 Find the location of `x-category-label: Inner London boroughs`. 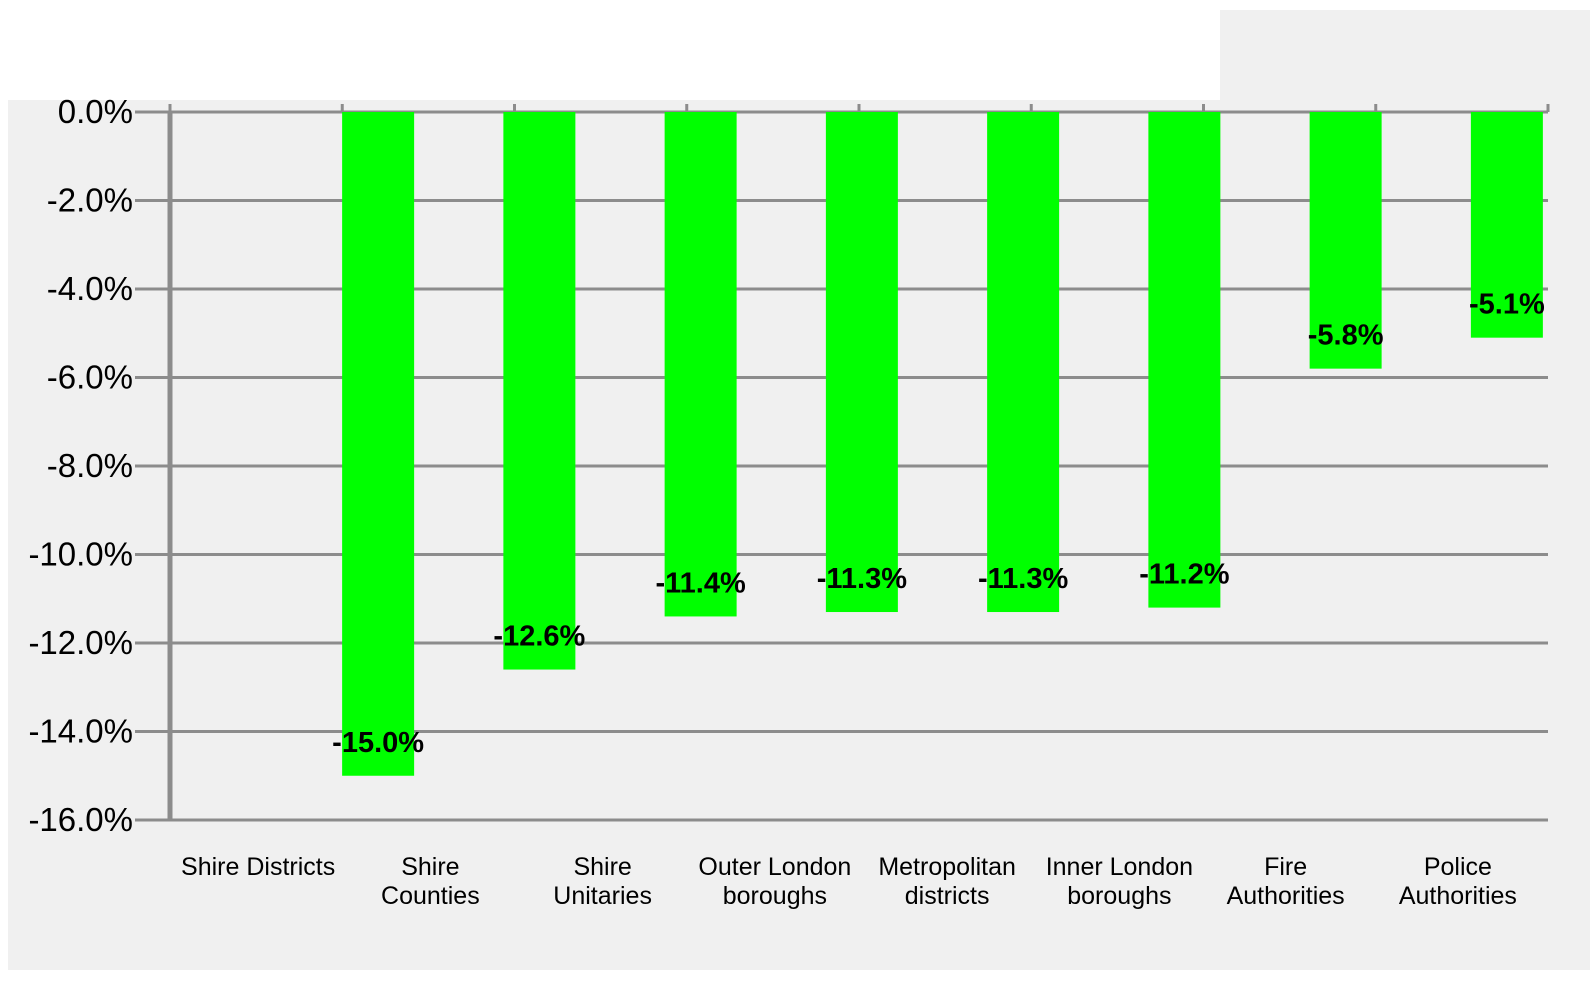

x-category-label: Inner London boroughs is located at coordinates (1119, 882).